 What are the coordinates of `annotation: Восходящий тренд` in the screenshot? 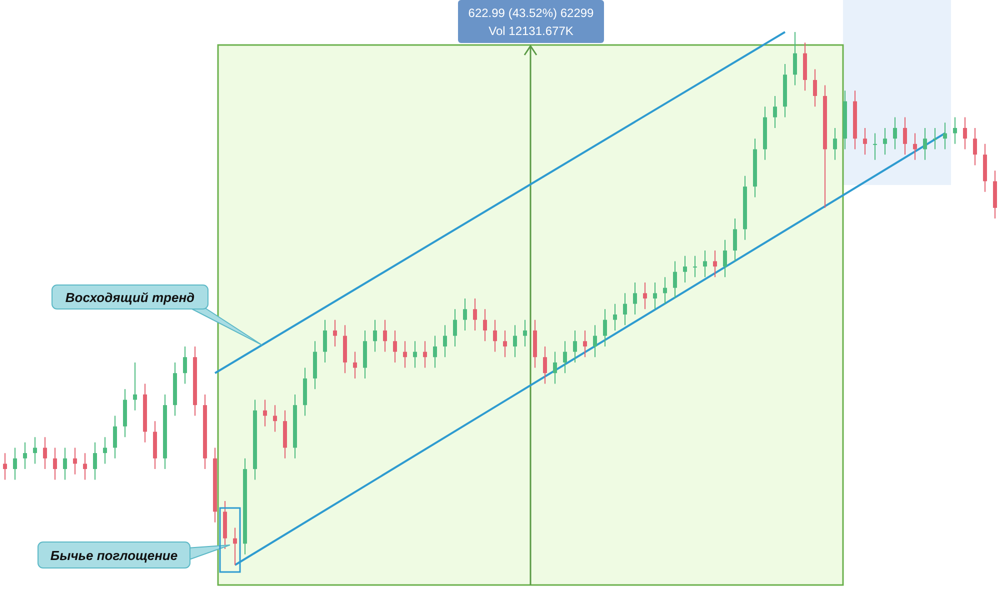 It's located at (130, 297).